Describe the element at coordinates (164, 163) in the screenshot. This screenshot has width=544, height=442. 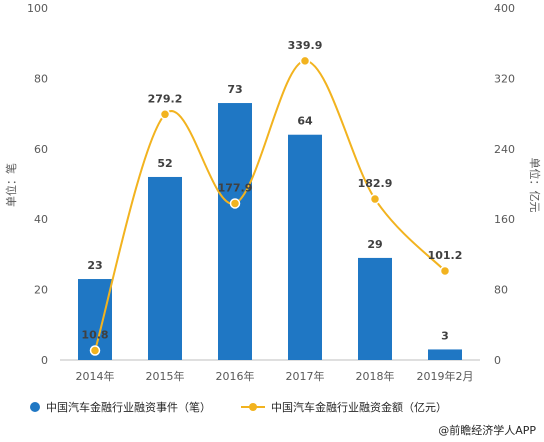
I see `bar-value-label: 52` at that location.